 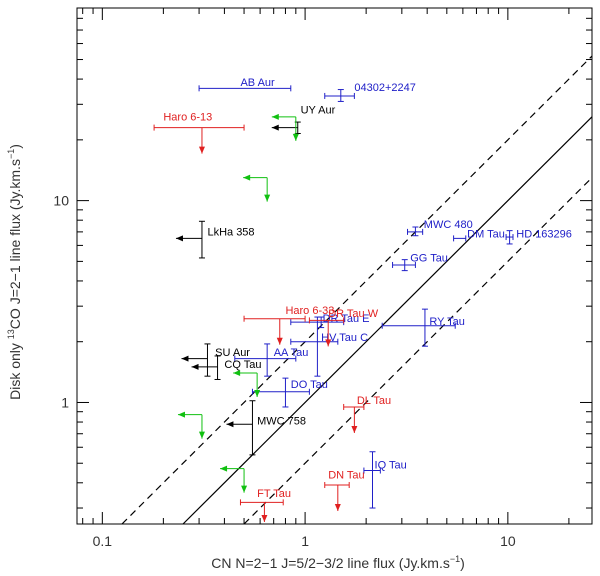 I want to click on point-label: MWC 480, so click(x=448, y=225).